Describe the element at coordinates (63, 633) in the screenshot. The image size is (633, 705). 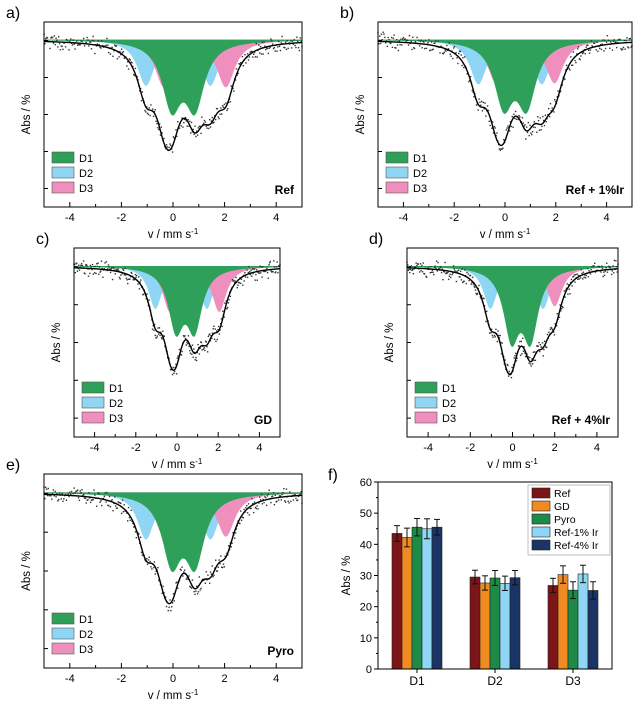
I see `legend-swatch-d2` at that location.